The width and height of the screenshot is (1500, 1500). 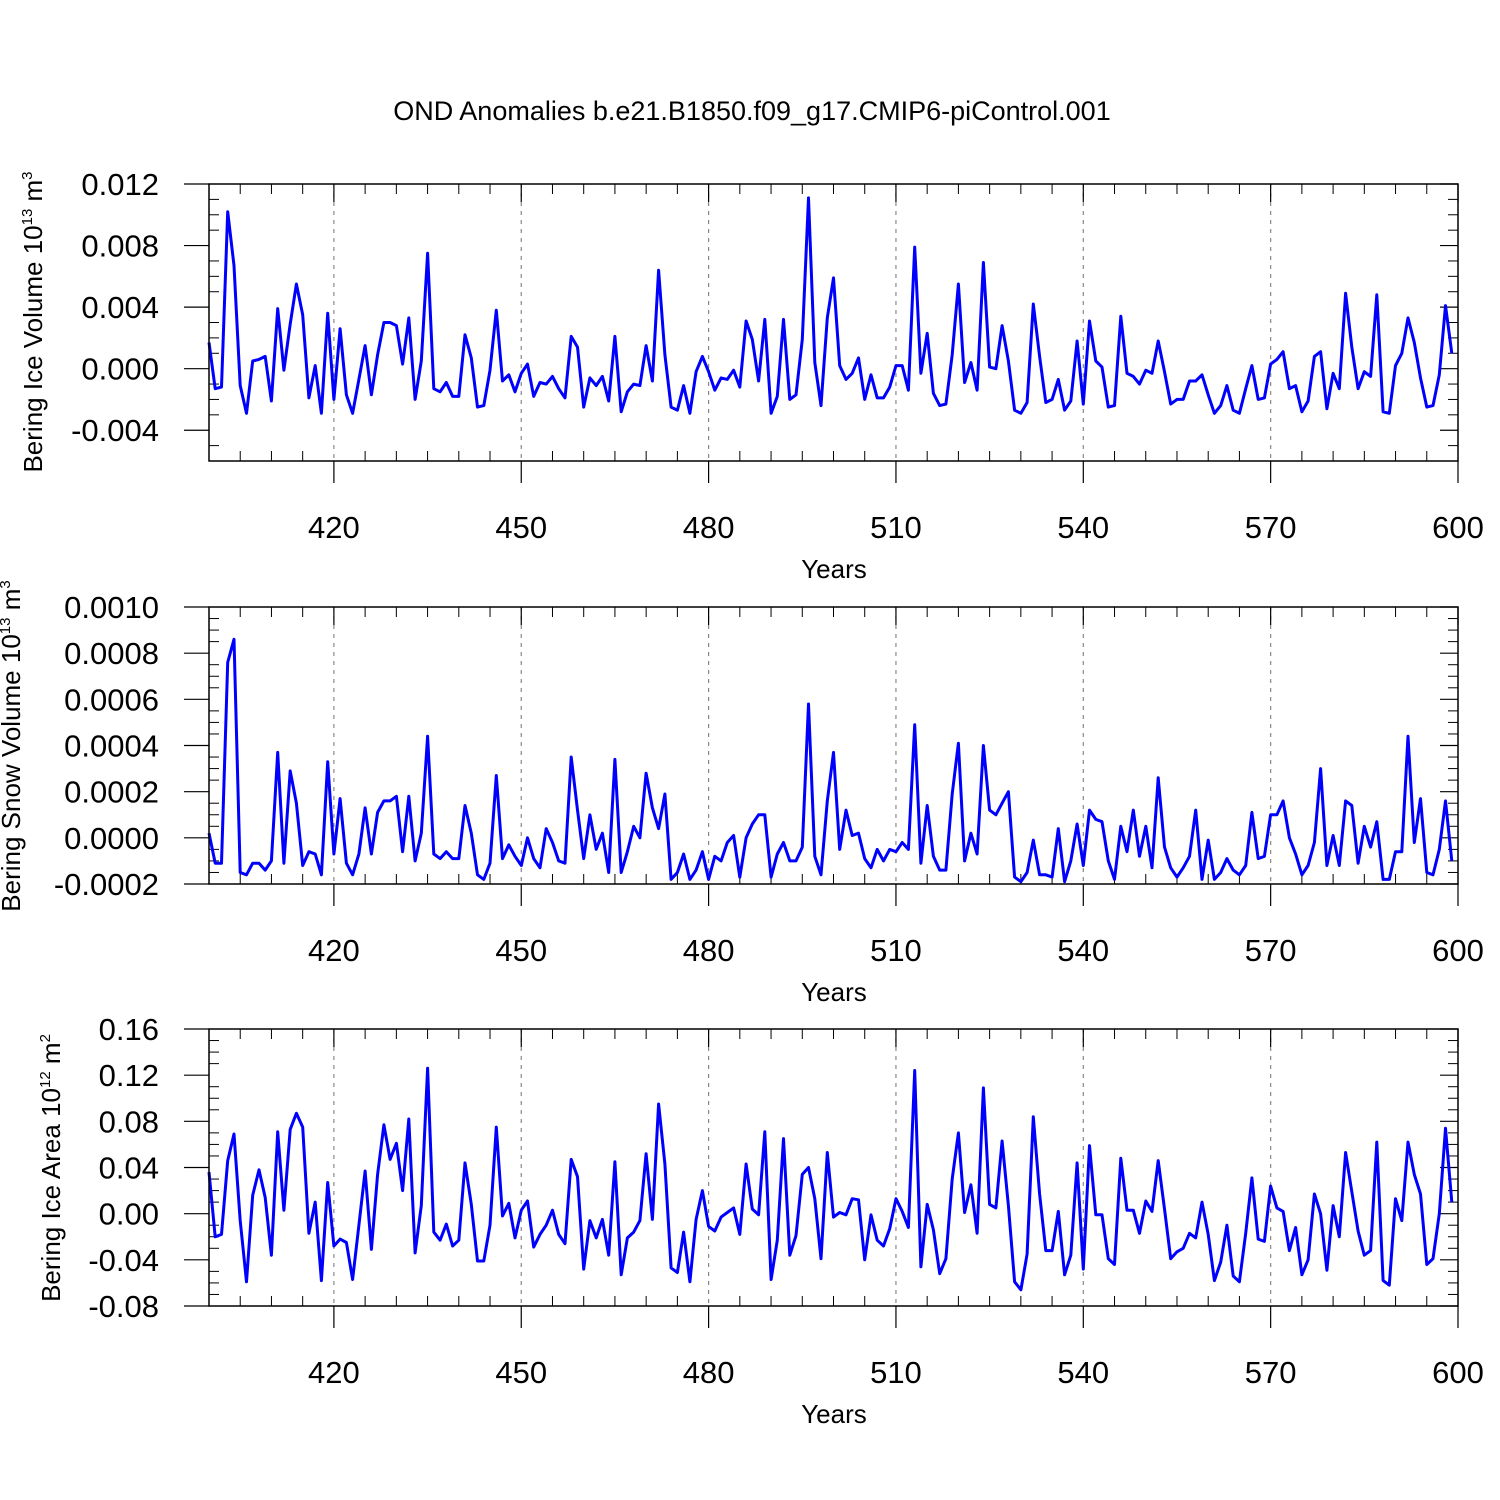 What do you see at coordinates (106, 884) in the screenshot?
I see `y-tick-label: -0.0002` at bounding box center [106, 884].